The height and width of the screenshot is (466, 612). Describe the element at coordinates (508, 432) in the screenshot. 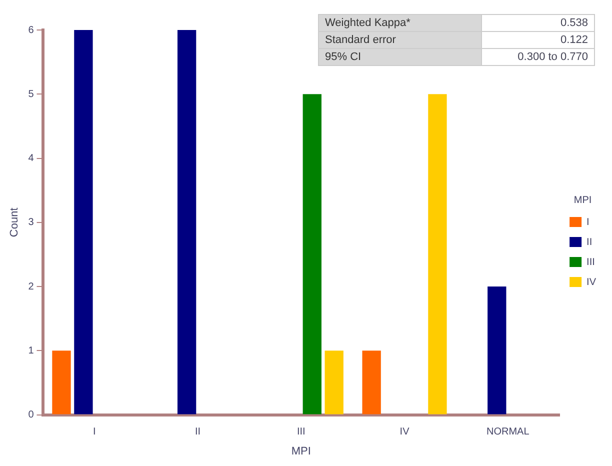

I see `x-tick-label: NORMAL` at that location.